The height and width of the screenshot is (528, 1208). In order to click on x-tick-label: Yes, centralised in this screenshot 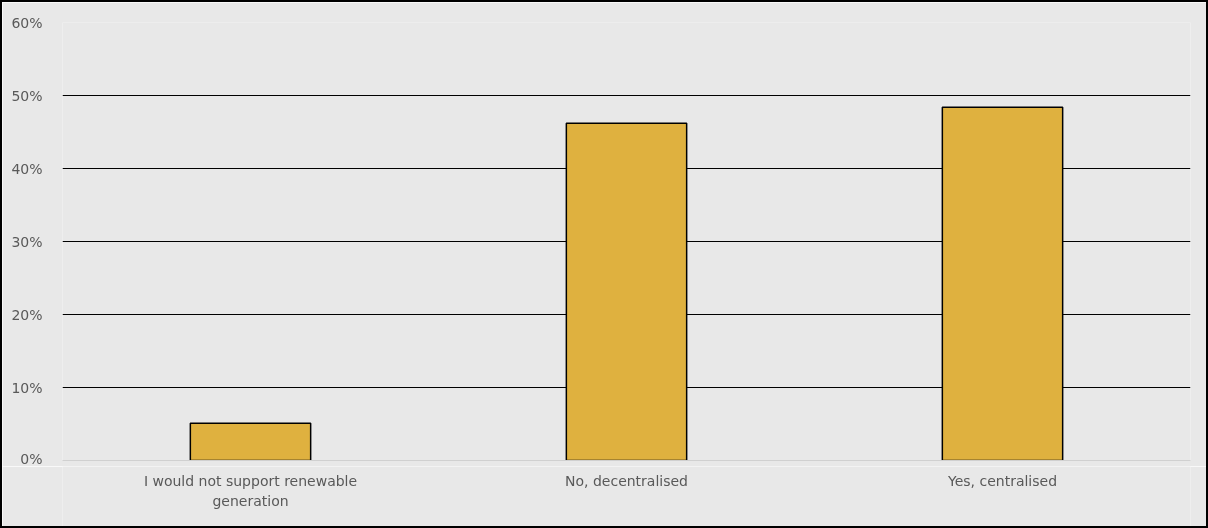, I will do `click(1002, 480)`.